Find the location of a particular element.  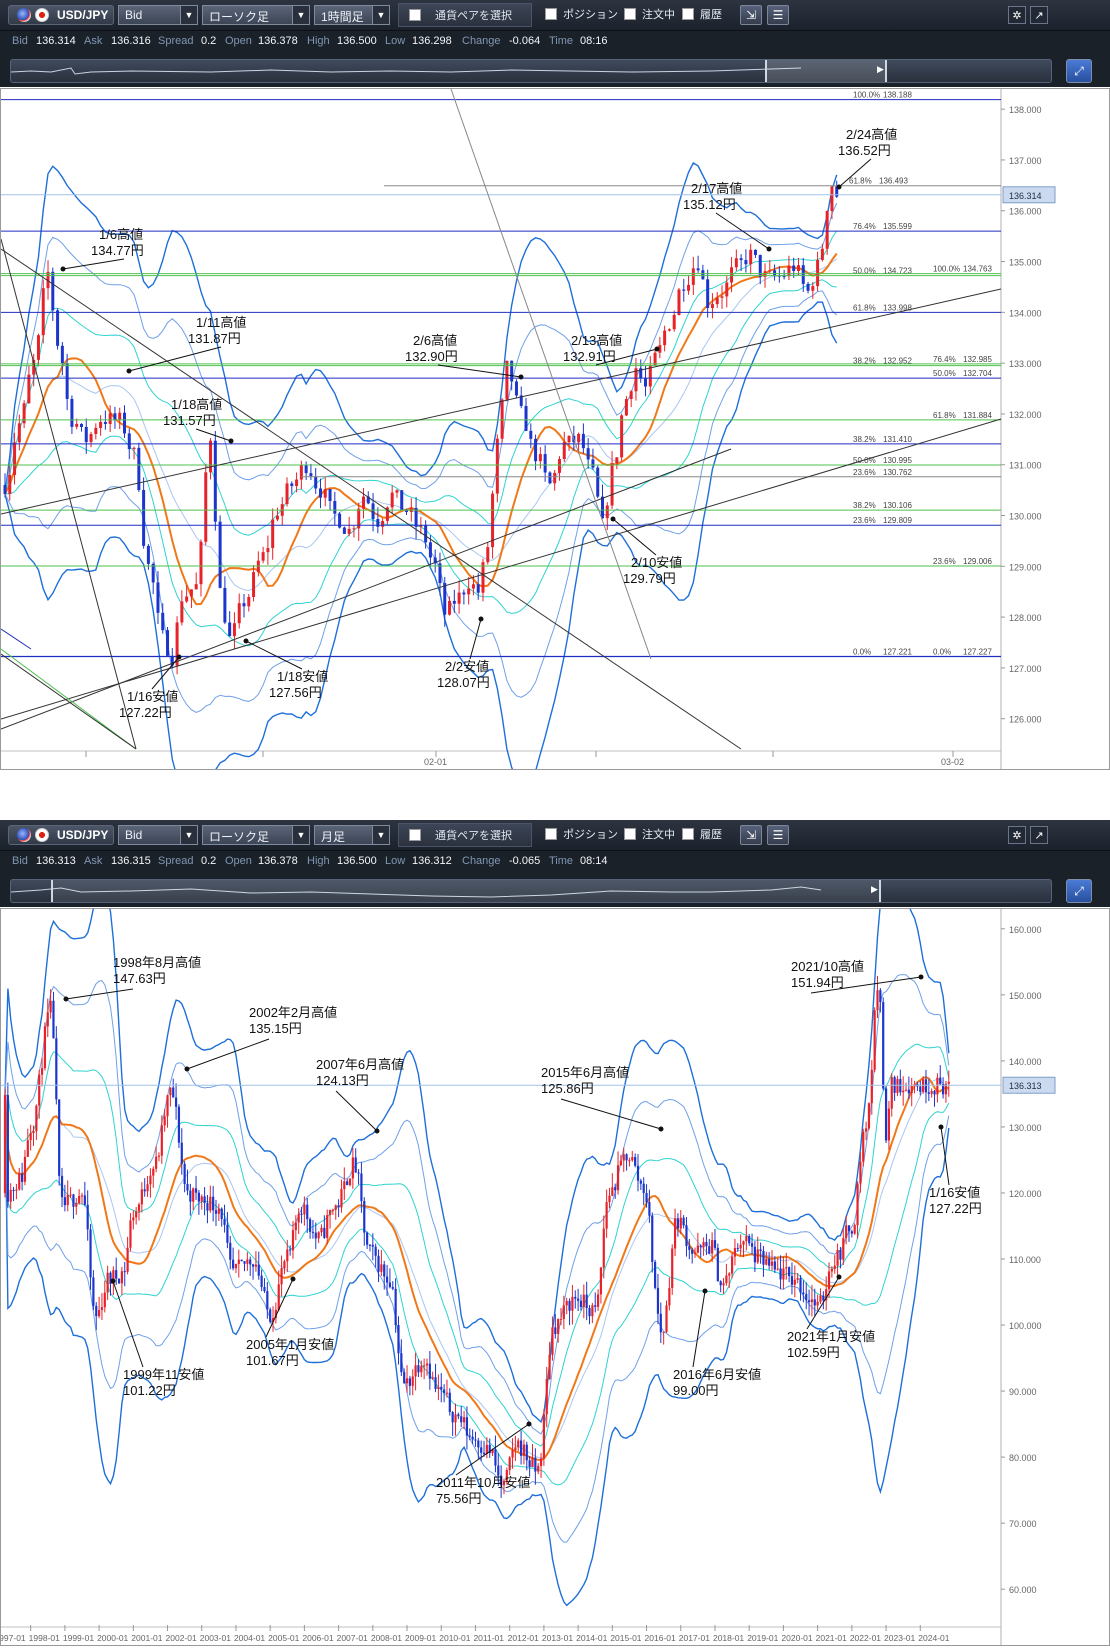

fibonacci-price-label: 127.221 is located at coordinates (897, 652).